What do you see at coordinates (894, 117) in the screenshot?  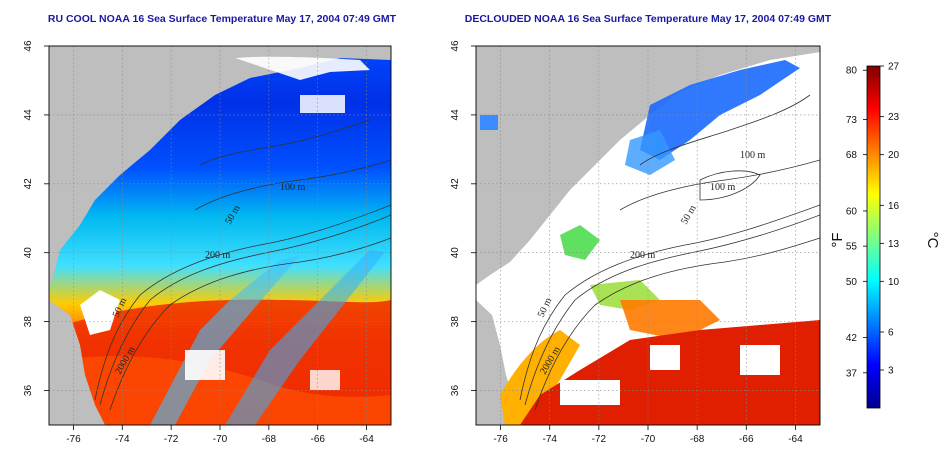 I see `colorbar-tick-label-c: 23` at bounding box center [894, 117].